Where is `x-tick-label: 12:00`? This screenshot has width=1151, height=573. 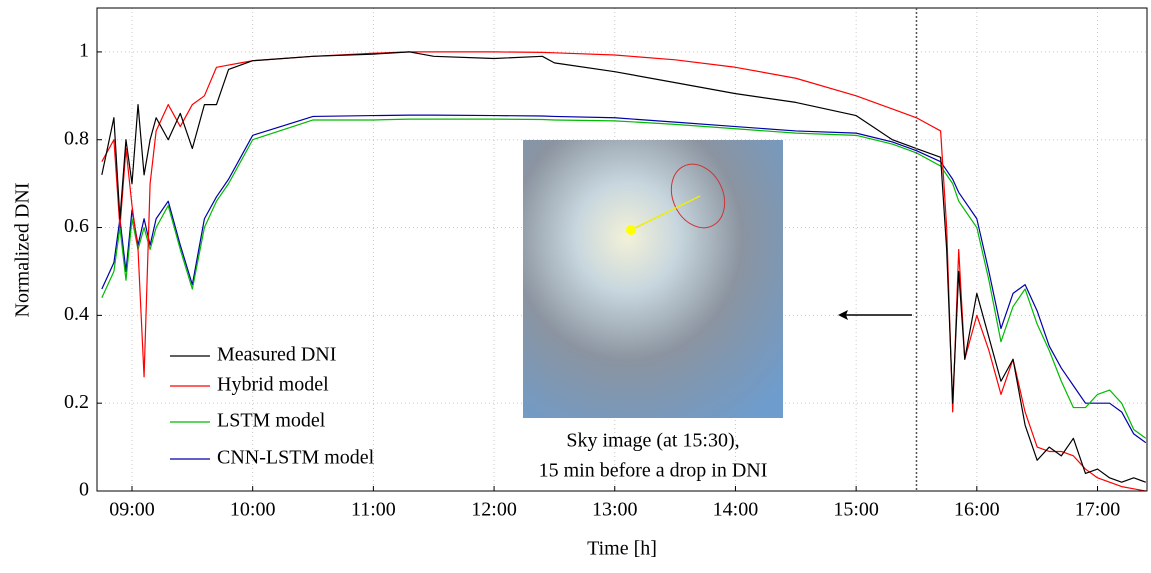
x-tick-label: 12:00 is located at coordinates (494, 510).